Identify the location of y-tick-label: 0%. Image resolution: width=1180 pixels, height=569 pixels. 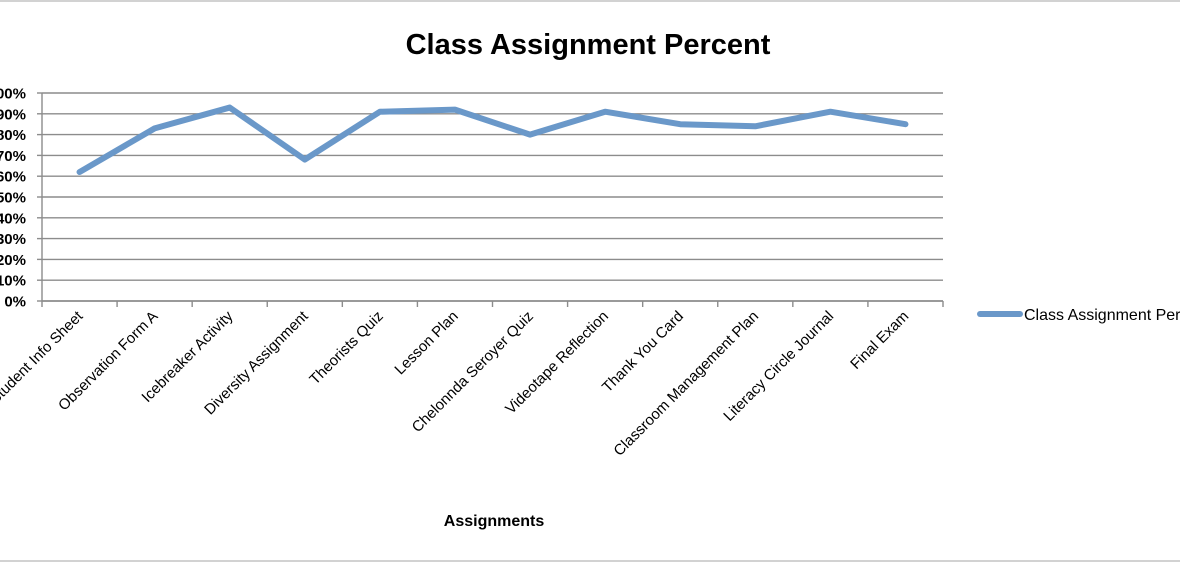
(15, 302).